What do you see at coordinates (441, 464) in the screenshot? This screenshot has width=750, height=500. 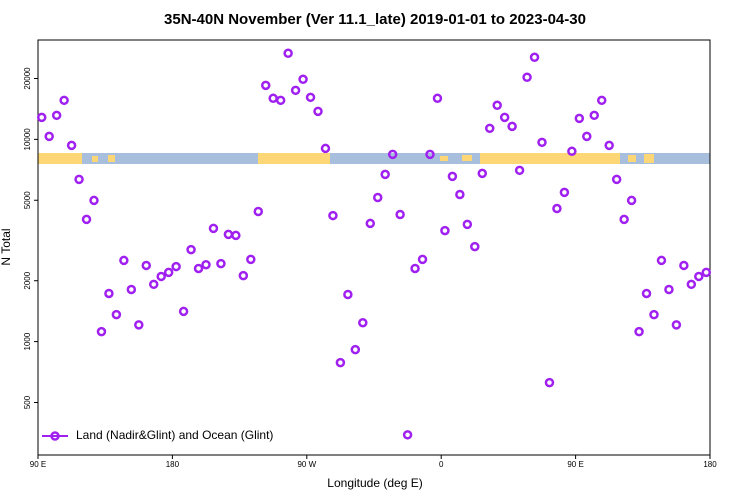 I see `x-tick-label: 0` at bounding box center [441, 464].